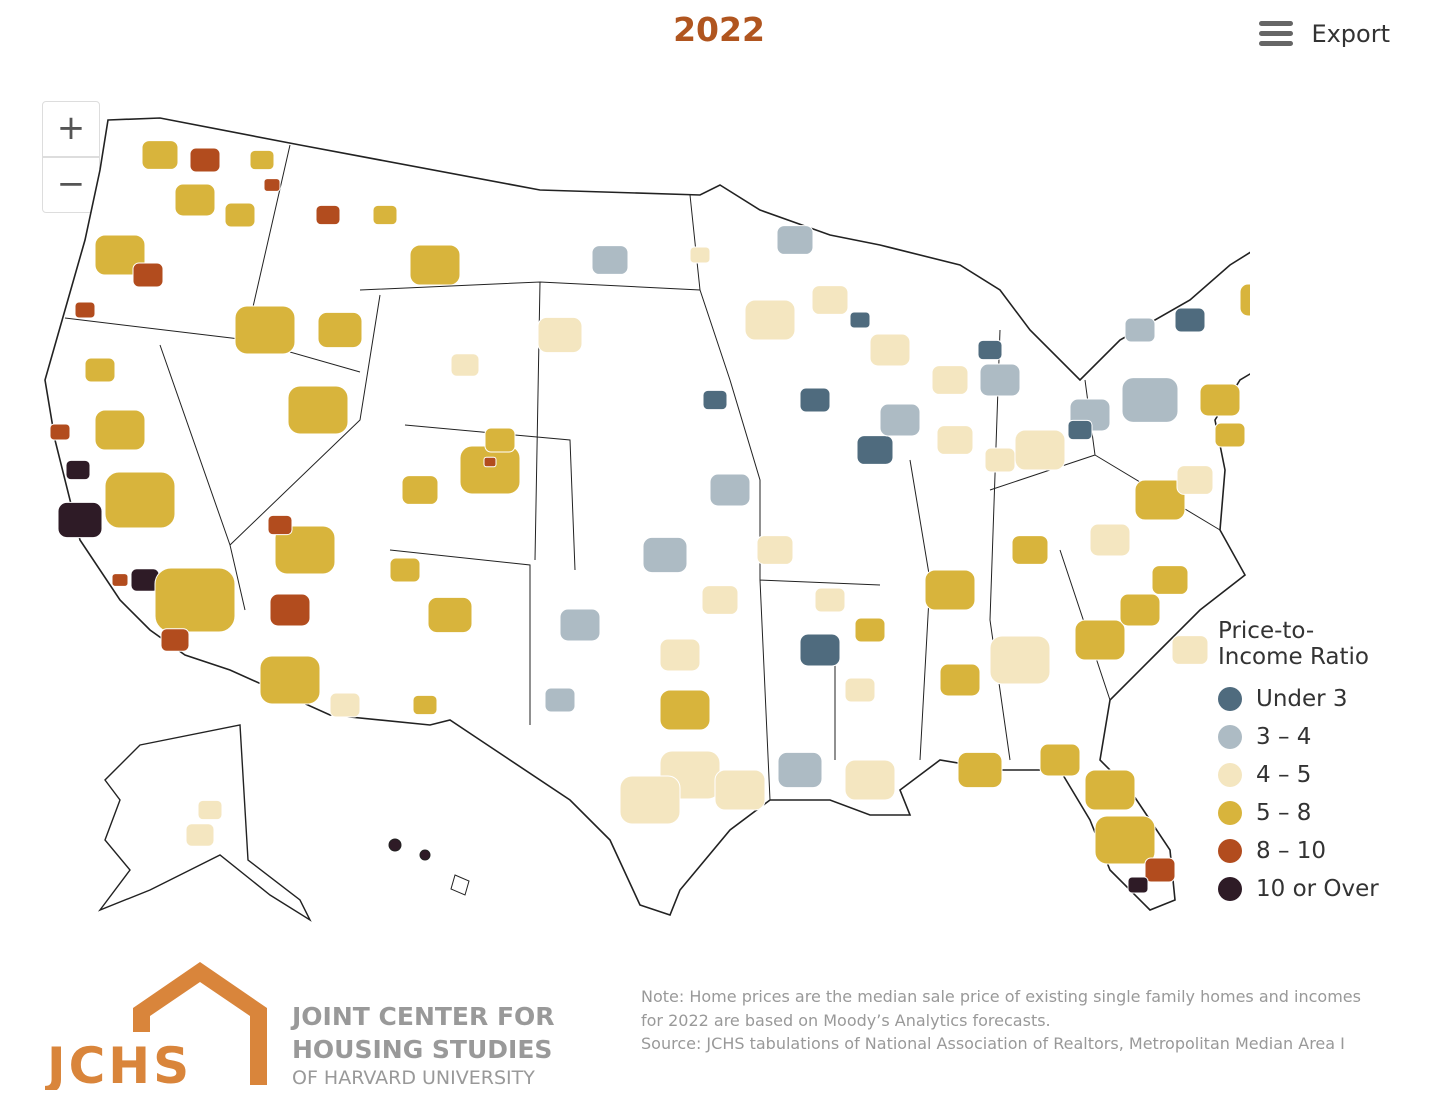 Image resolution: width=1438 pixels, height=1103 pixels. What do you see at coordinates (71, 129) in the screenshot?
I see `zoom-in: +` at bounding box center [71, 129].